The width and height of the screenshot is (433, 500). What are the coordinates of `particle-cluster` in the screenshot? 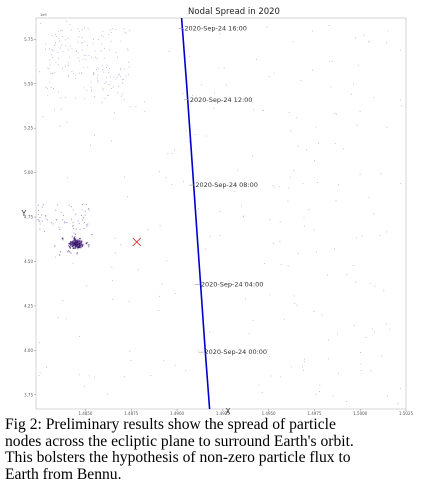 It's located at (73, 244).